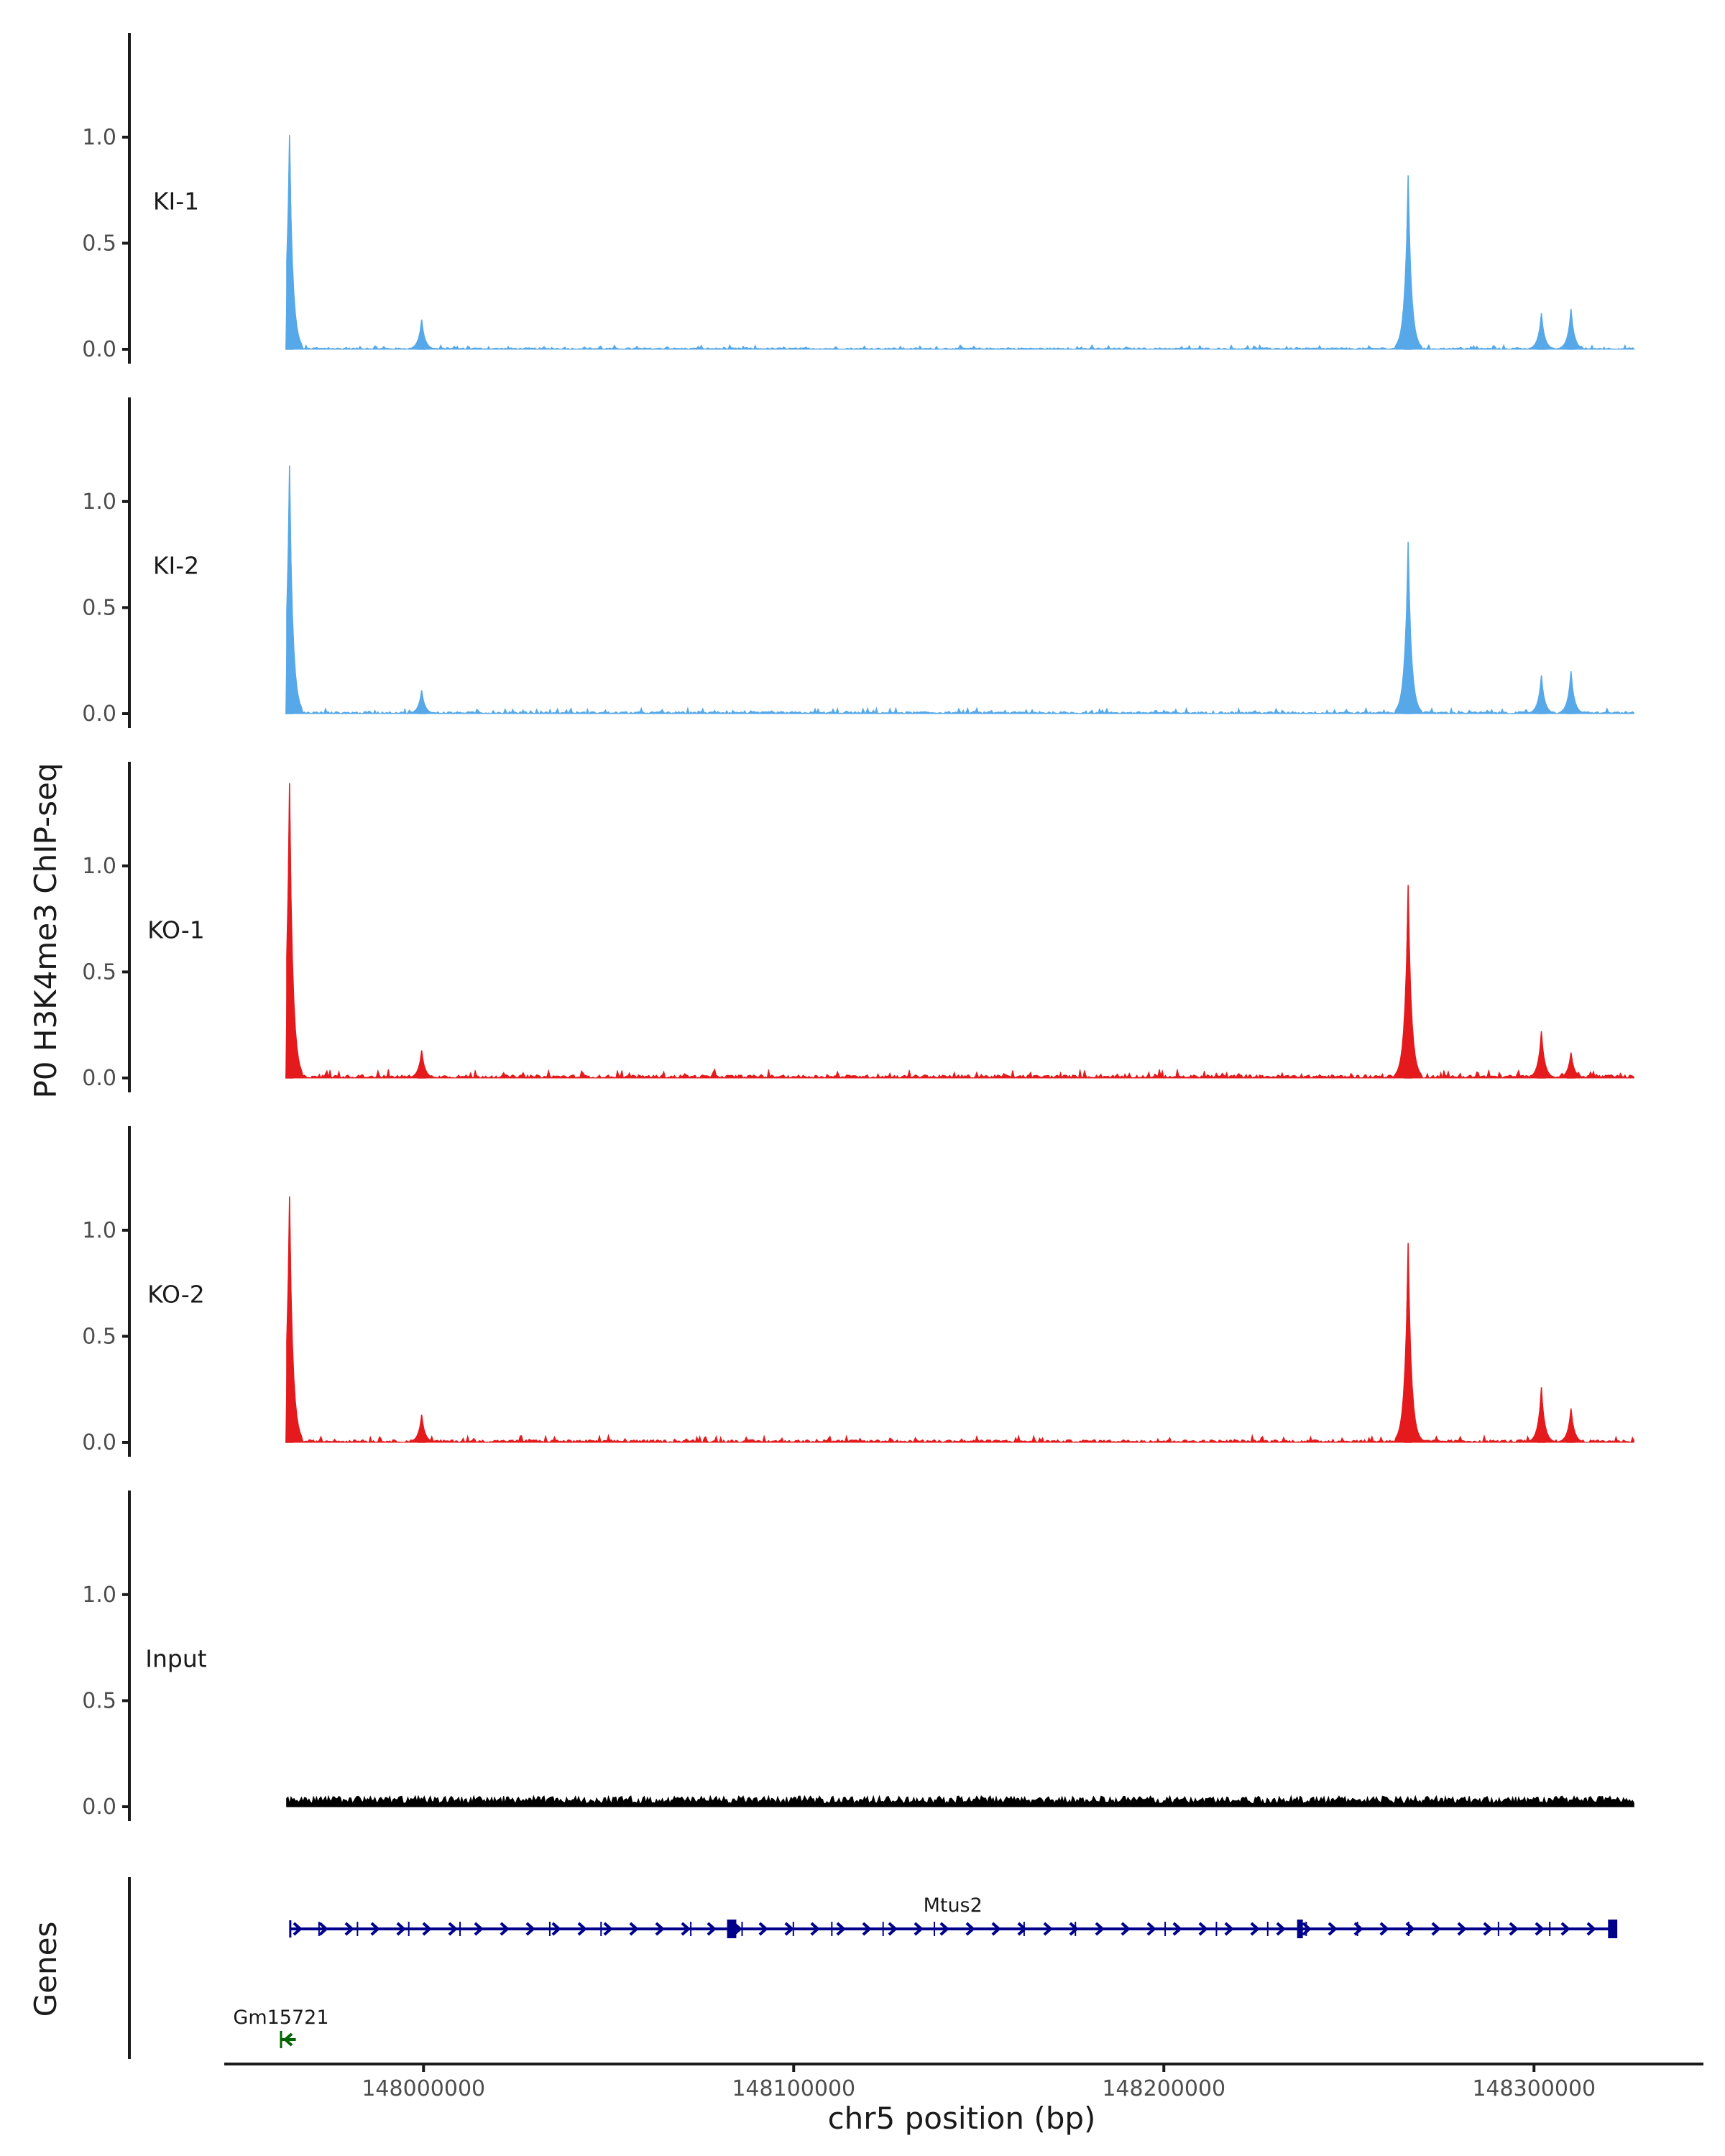 The image size is (1725, 2156). I want to click on track-label: Input, so click(176, 1658).